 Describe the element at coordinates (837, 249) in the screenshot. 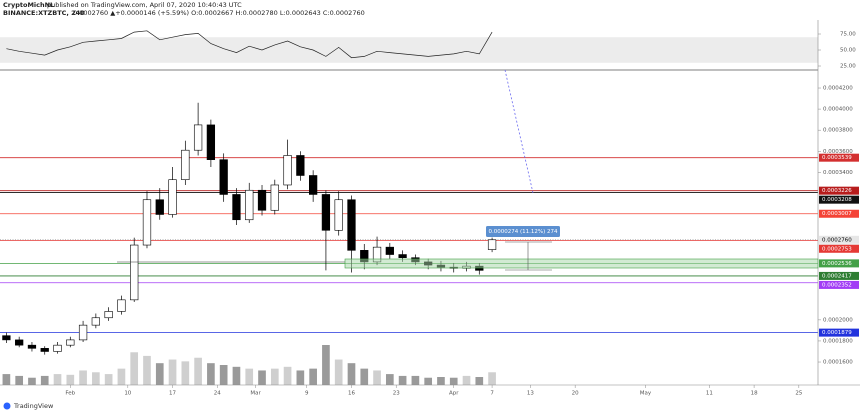

I see `level-label: 0.0002753` at that location.